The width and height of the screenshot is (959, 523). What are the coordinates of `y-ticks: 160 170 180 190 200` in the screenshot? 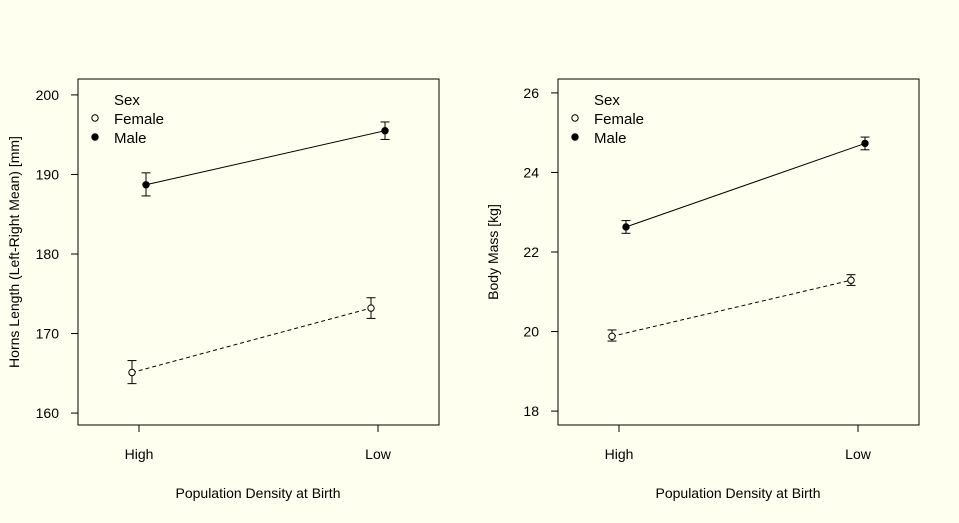 It's located at (57, 254).